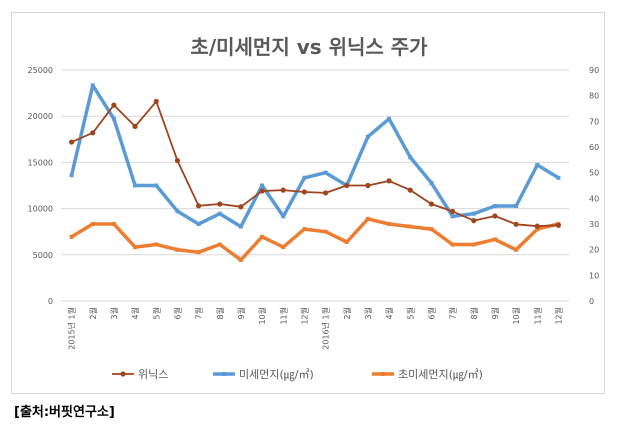 Image resolution: width=617 pixels, height=429 pixels. What do you see at coordinates (40, 70) in the screenshot?
I see `y-left-tick-label: 25000` at bounding box center [40, 70].